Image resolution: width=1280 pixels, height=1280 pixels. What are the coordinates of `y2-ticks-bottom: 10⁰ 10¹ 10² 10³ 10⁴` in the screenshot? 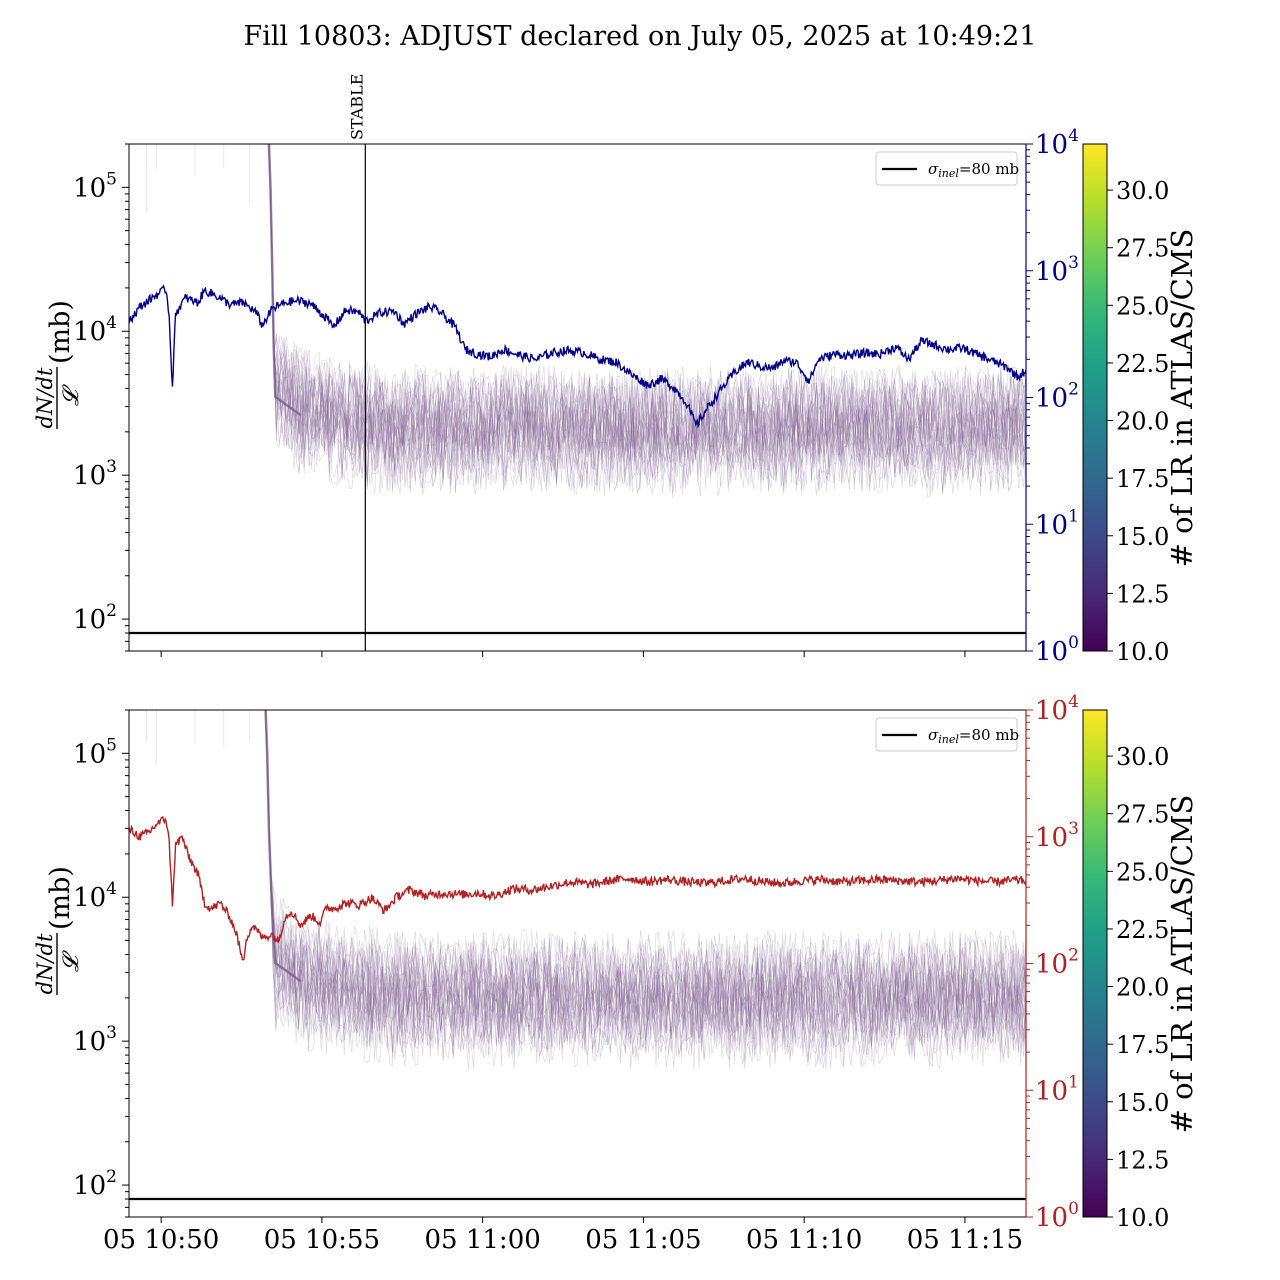 It's located at (1052, 962).